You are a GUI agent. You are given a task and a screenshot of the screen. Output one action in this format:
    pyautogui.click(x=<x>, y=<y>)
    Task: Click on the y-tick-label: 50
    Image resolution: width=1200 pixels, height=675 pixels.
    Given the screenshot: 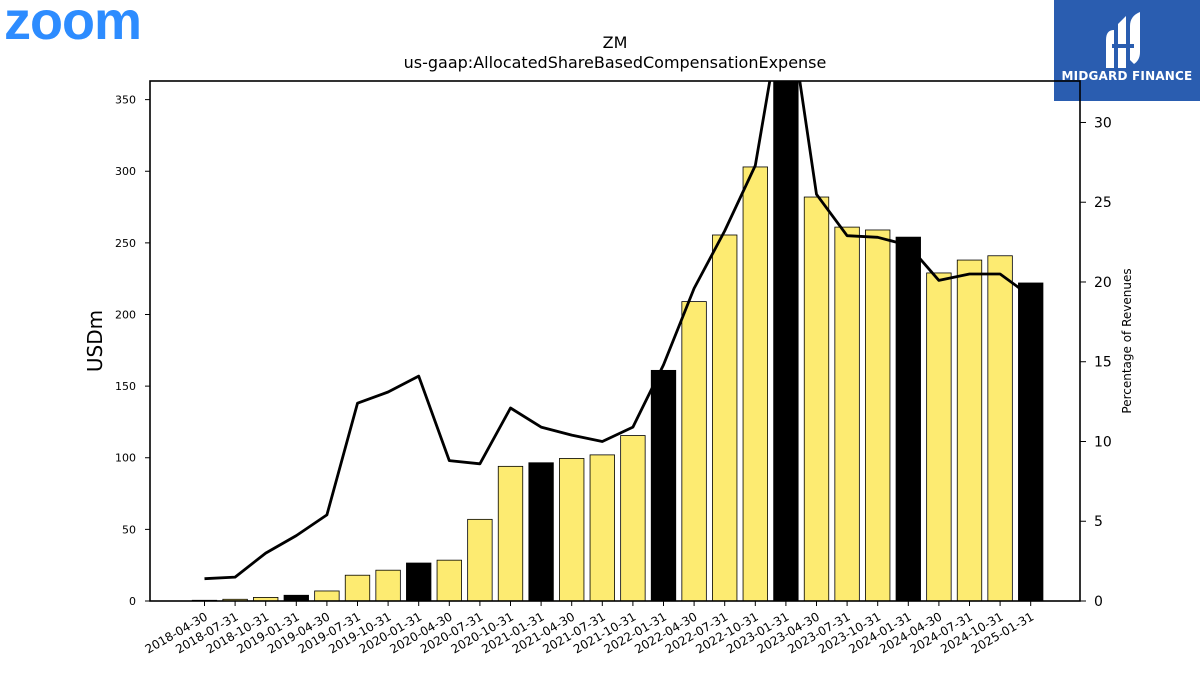 What is the action you would take?
    pyautogui.click(x=129, y=529)
    